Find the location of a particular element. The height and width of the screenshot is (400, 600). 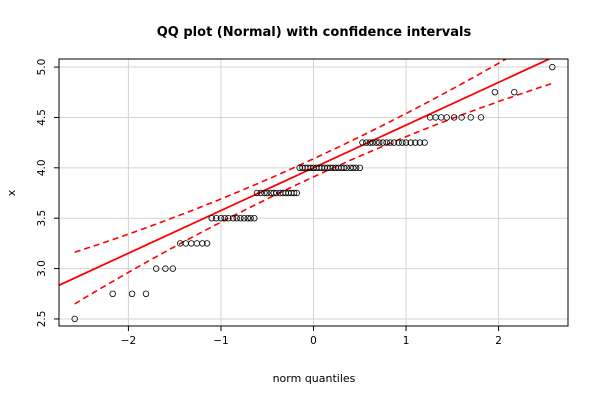

x-axis: −2 −1 0 1 2 is located at coordinates (311, 336).